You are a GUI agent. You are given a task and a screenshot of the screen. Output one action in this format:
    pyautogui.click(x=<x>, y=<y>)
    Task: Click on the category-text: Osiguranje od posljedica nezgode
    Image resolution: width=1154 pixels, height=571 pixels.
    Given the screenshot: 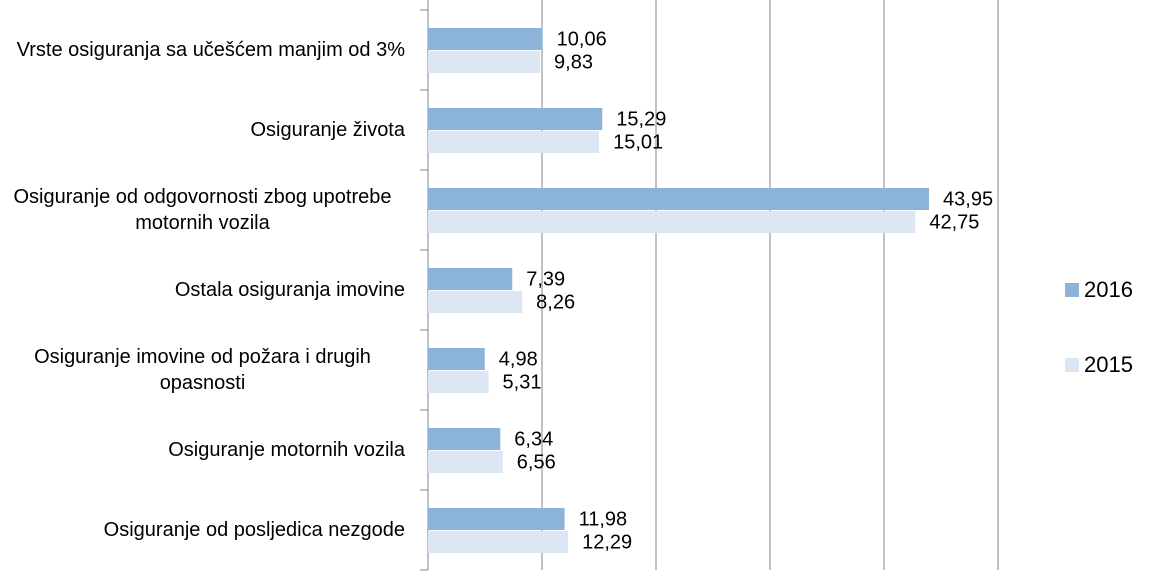 What is the action you would take?
    pyautogui.click(x=254, y=530)
    